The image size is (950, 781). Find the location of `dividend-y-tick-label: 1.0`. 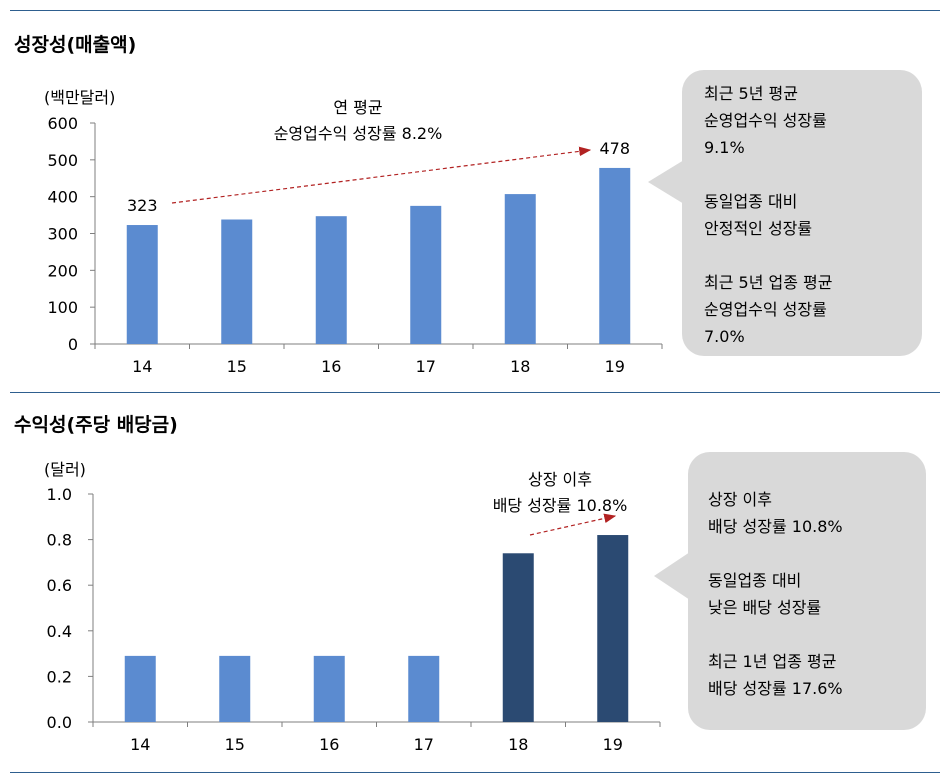

dividend-y-tick-label: 1.0 is located at coordinates (59, 494).